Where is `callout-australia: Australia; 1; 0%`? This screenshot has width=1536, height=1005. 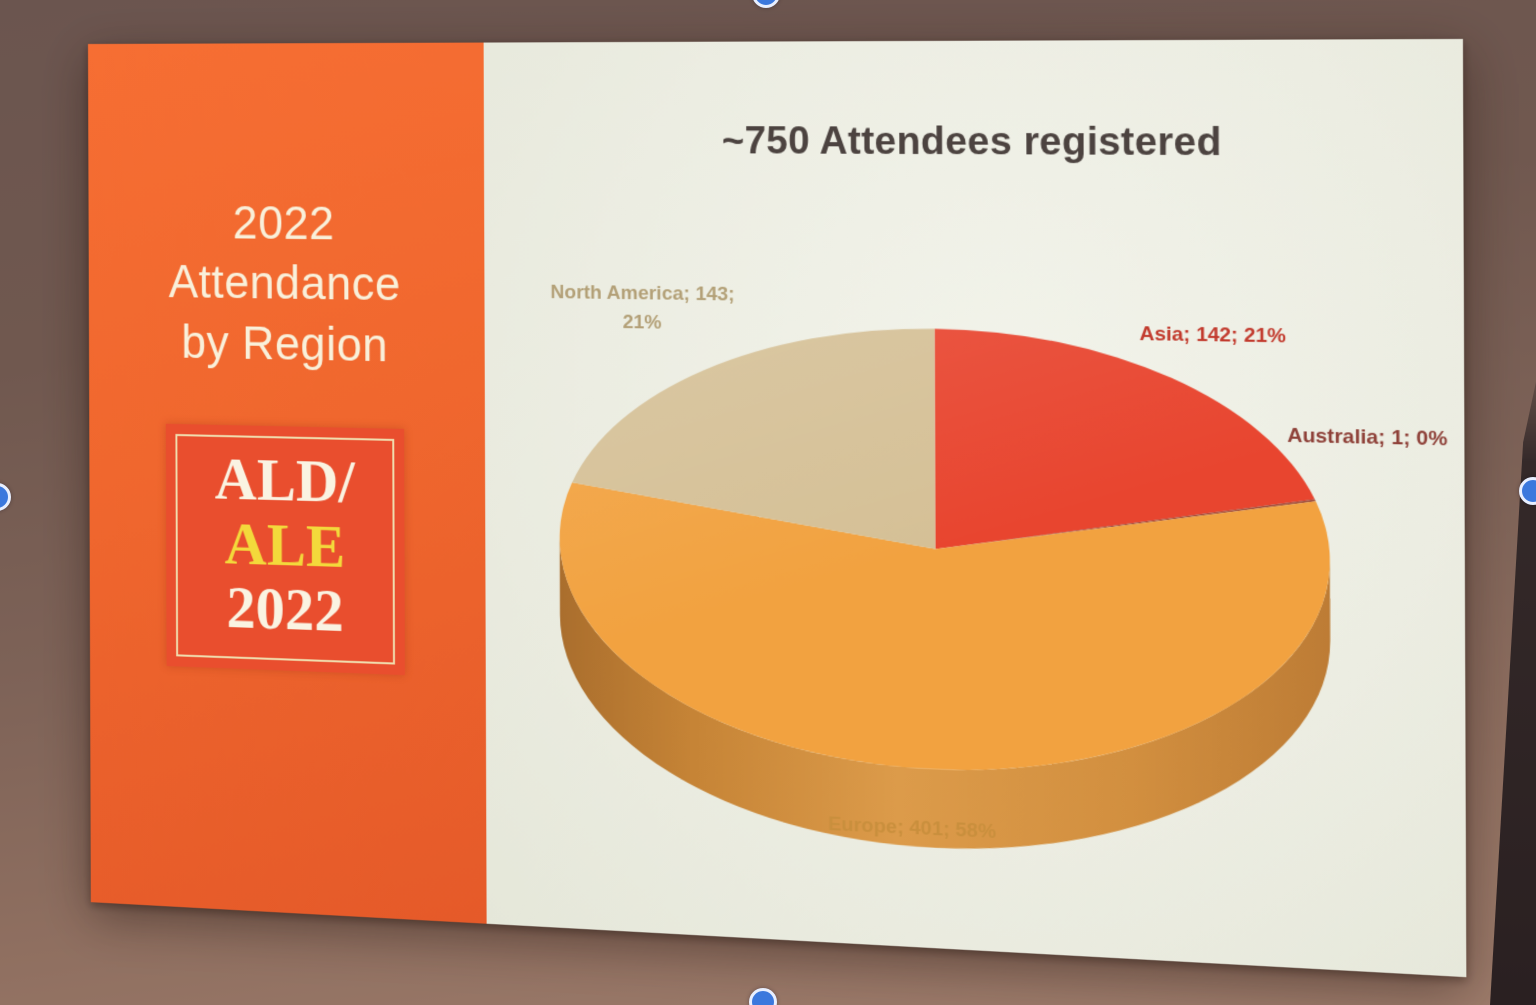
callout-australia: Australia; 1; 0% is located at coordinates (1367, 438).